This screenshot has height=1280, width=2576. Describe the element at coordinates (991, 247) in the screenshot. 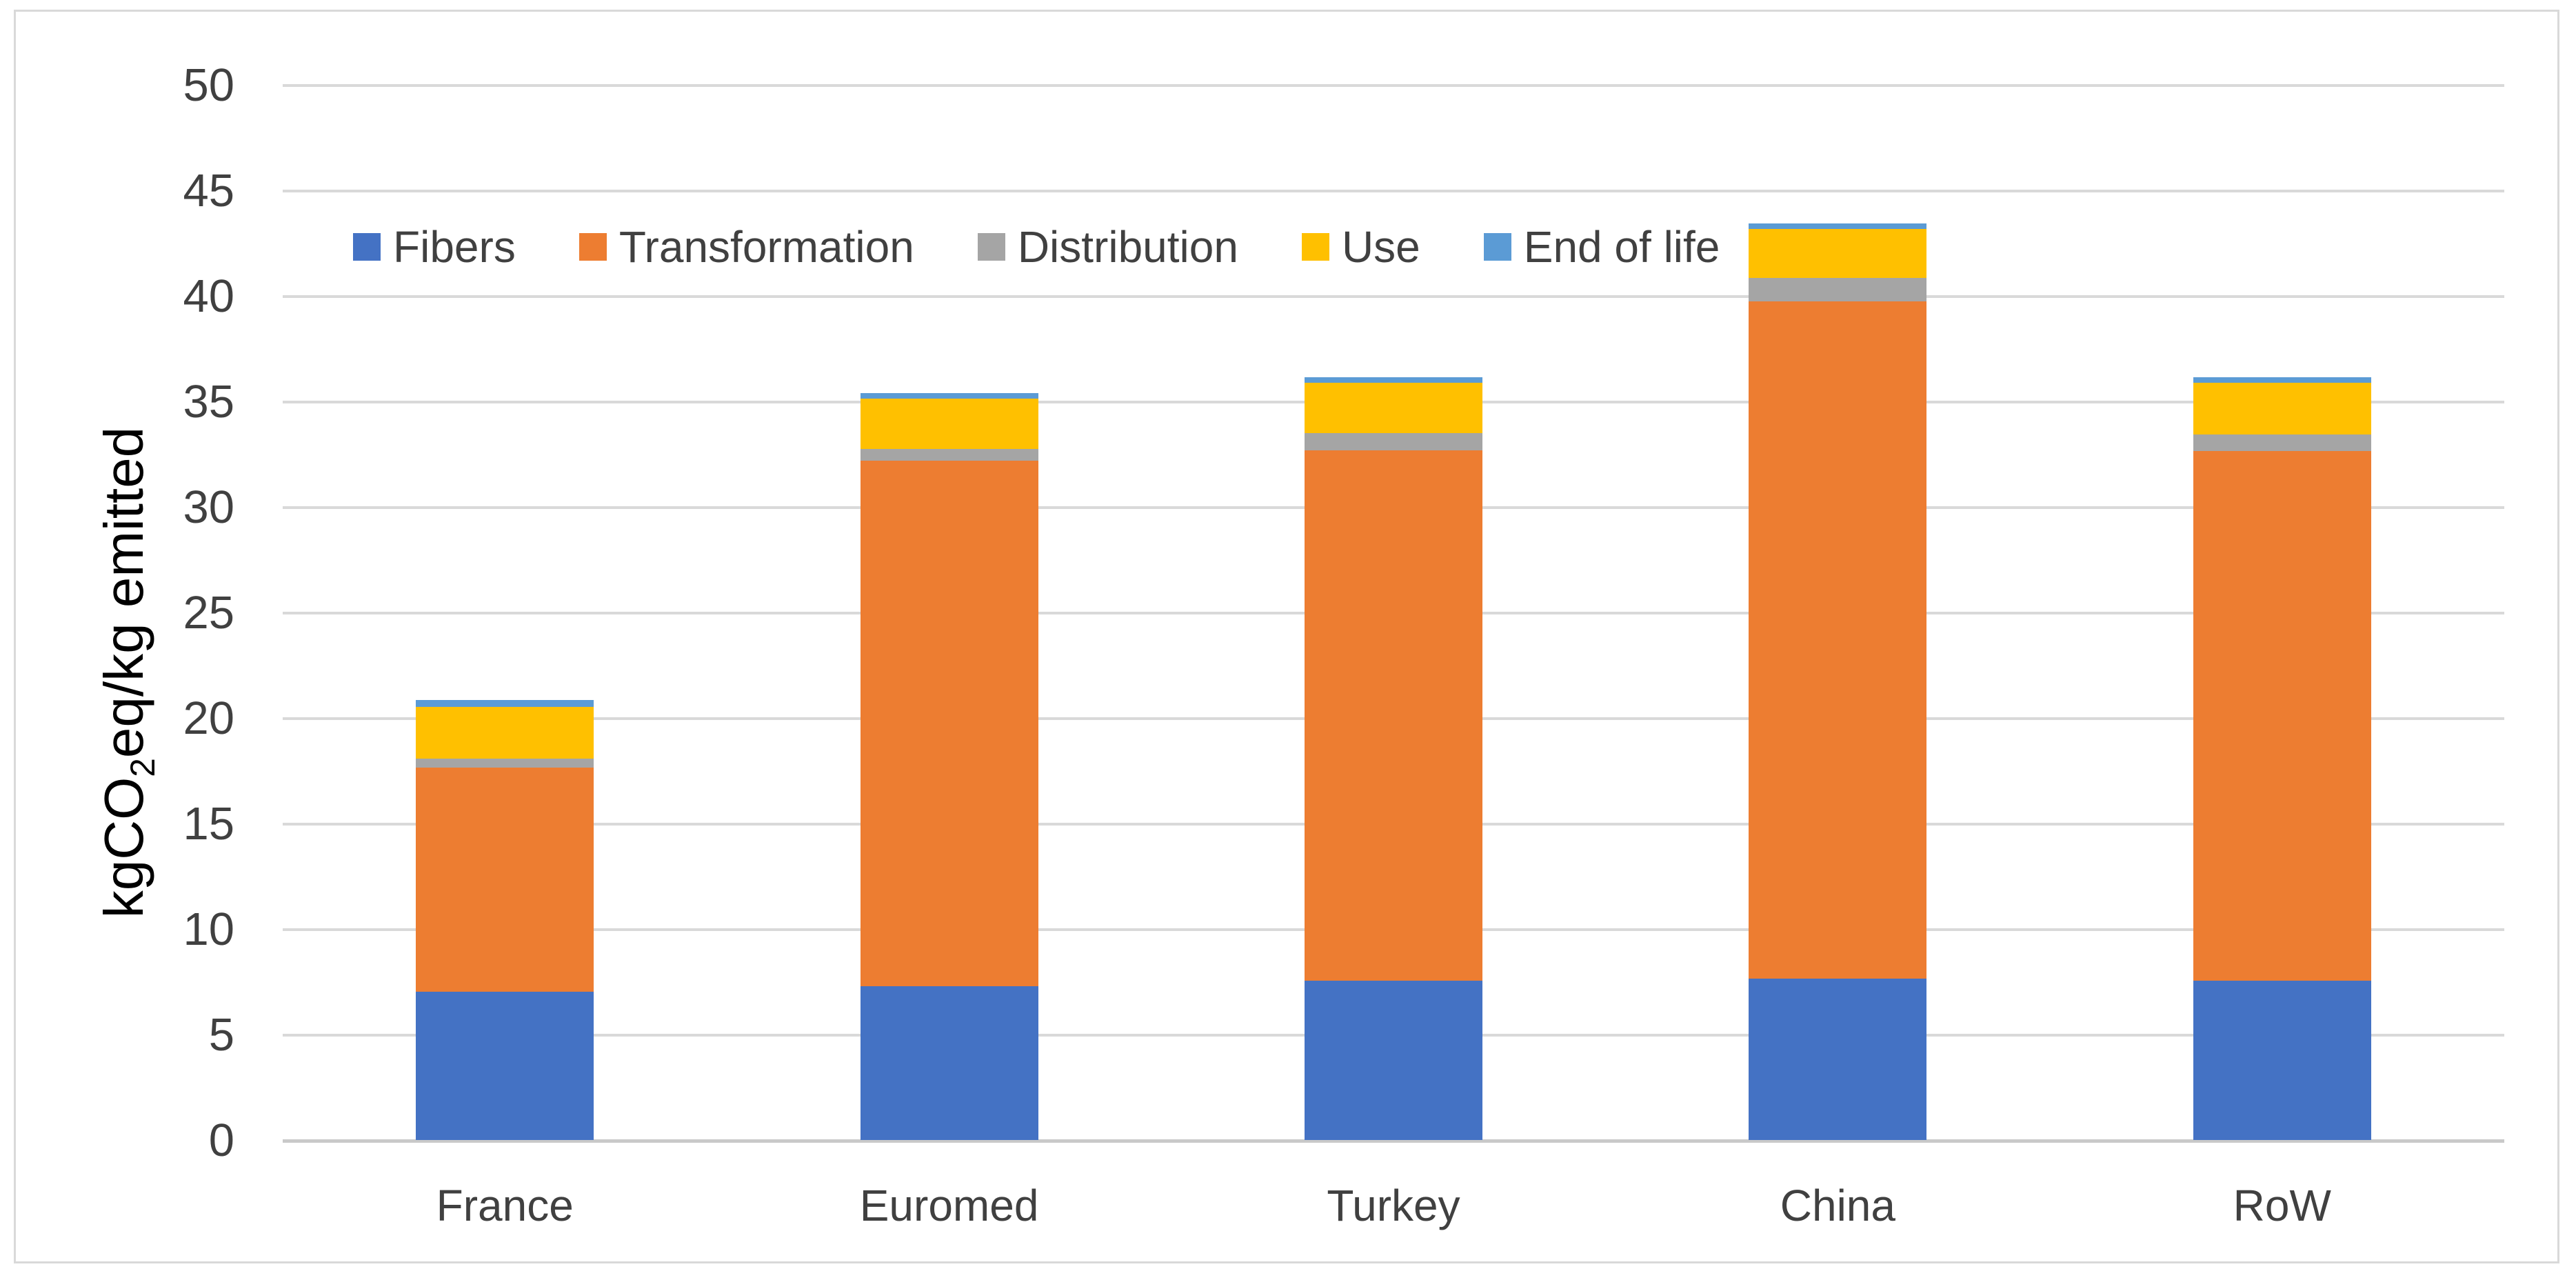

I see `legend-swatch-distribution` at that location.